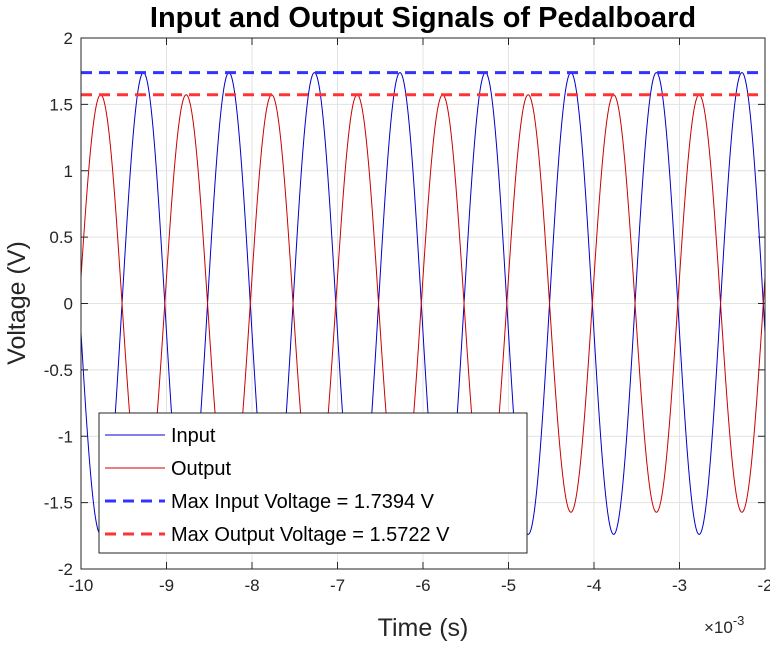 The height and width of the screenshot is (645, 770). What do you see at coordinates (508, 585) in the screenshot?
I see `x-tick-label: -5` at bounding box center [508, 585].